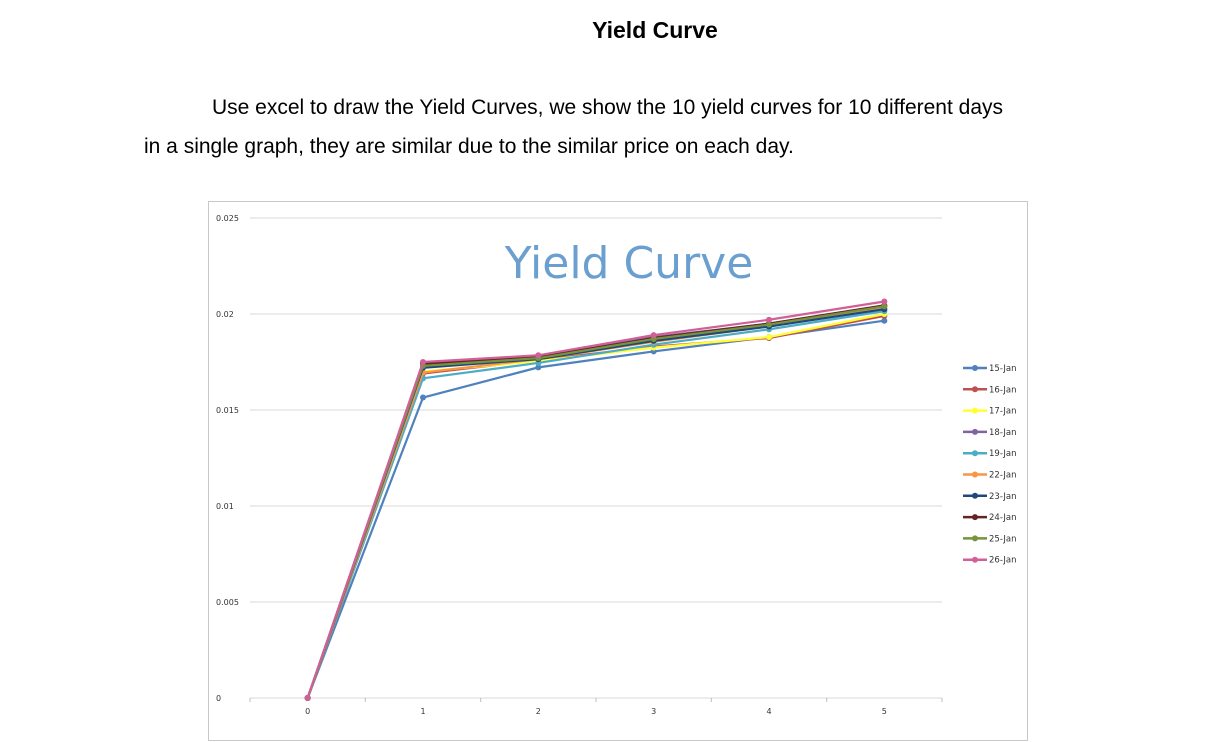 The height and width of the screenshot is (742, 1224). Describe the element at coordinates (227, 218) in the screenshot. I see `y-tick-label: 0.025` at that location.